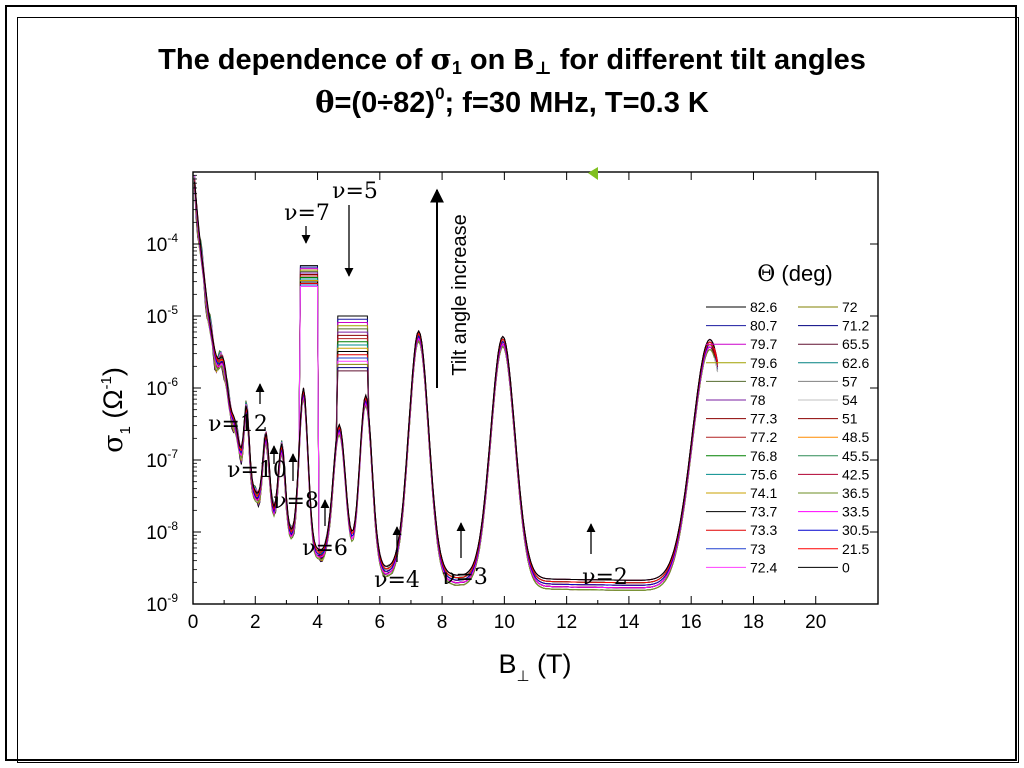 The width and height of the screenshot is (1024, 768). I want to click on legend-label: 62.6, so click(855, 363).